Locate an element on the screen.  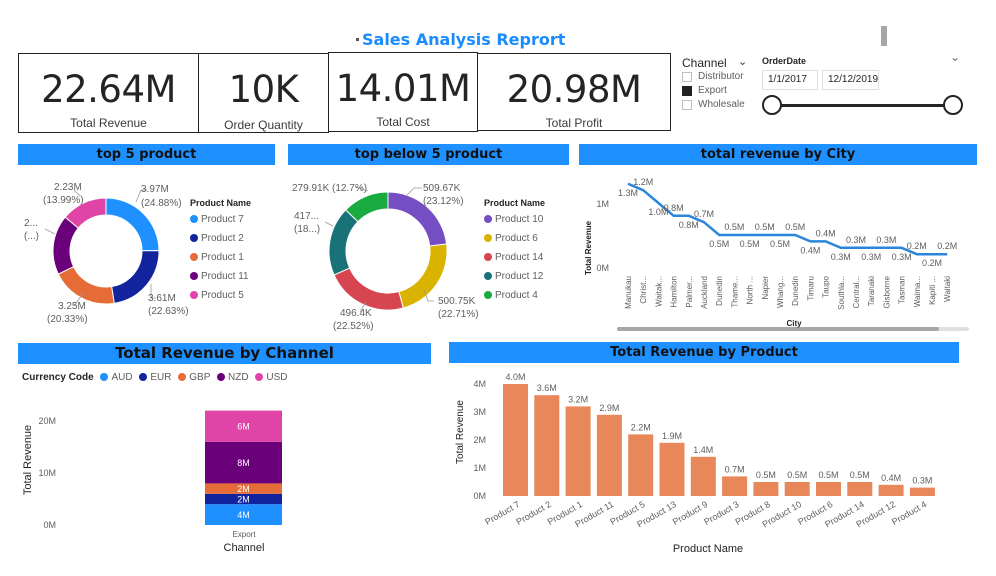
y-tick-label: 1M is located at coordinates (479, 468).